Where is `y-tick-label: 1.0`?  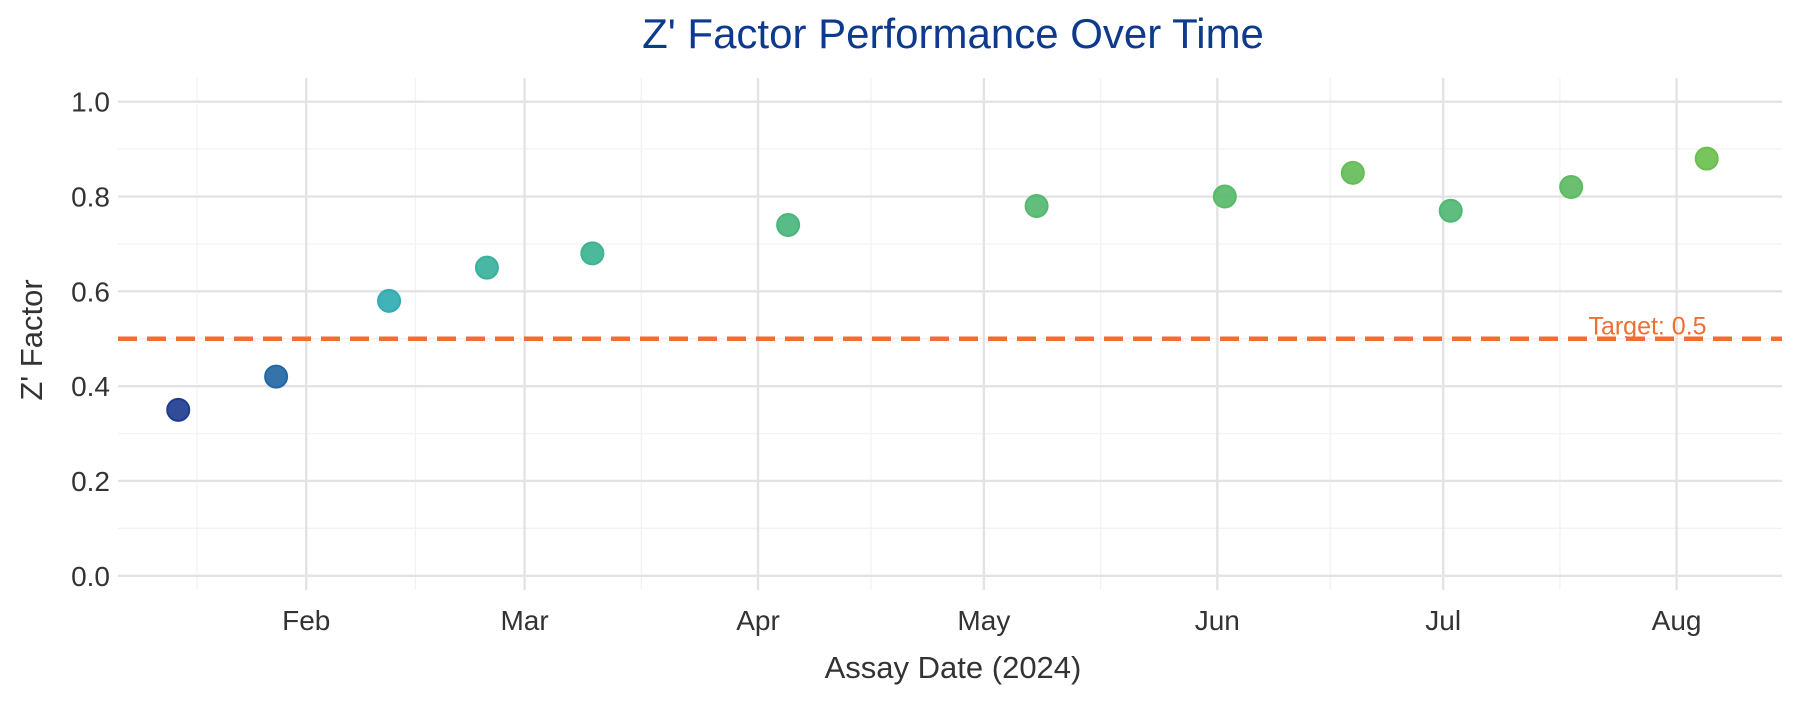 y-tick-label: 1.0 is located at coordinates (90, 102).